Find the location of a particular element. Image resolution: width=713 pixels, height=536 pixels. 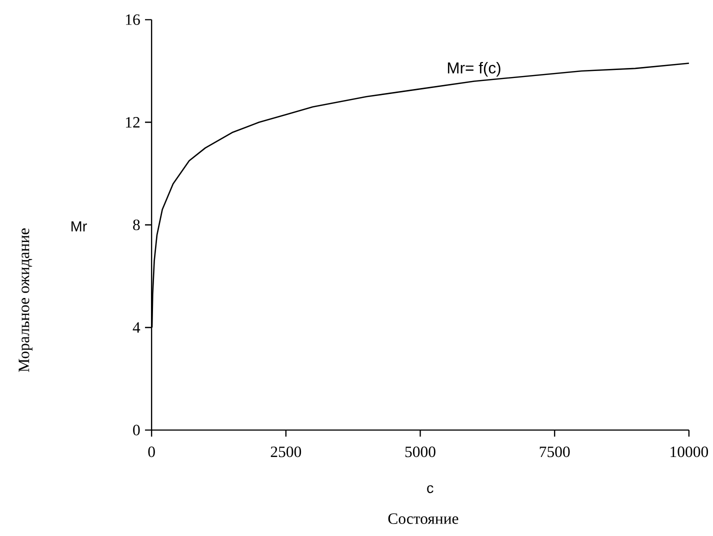

y-tick-label: 16 is located at coordinates (133, 19).